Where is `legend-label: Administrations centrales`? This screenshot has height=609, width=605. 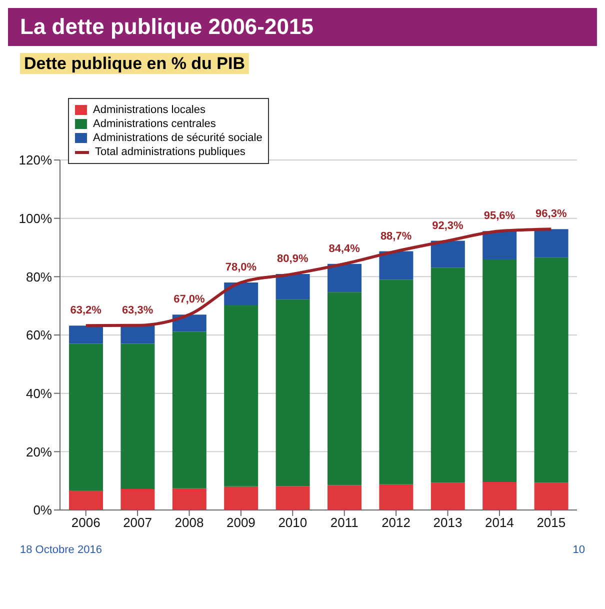
legend-label: Administrations centrales is located at coordinates (154, 124).